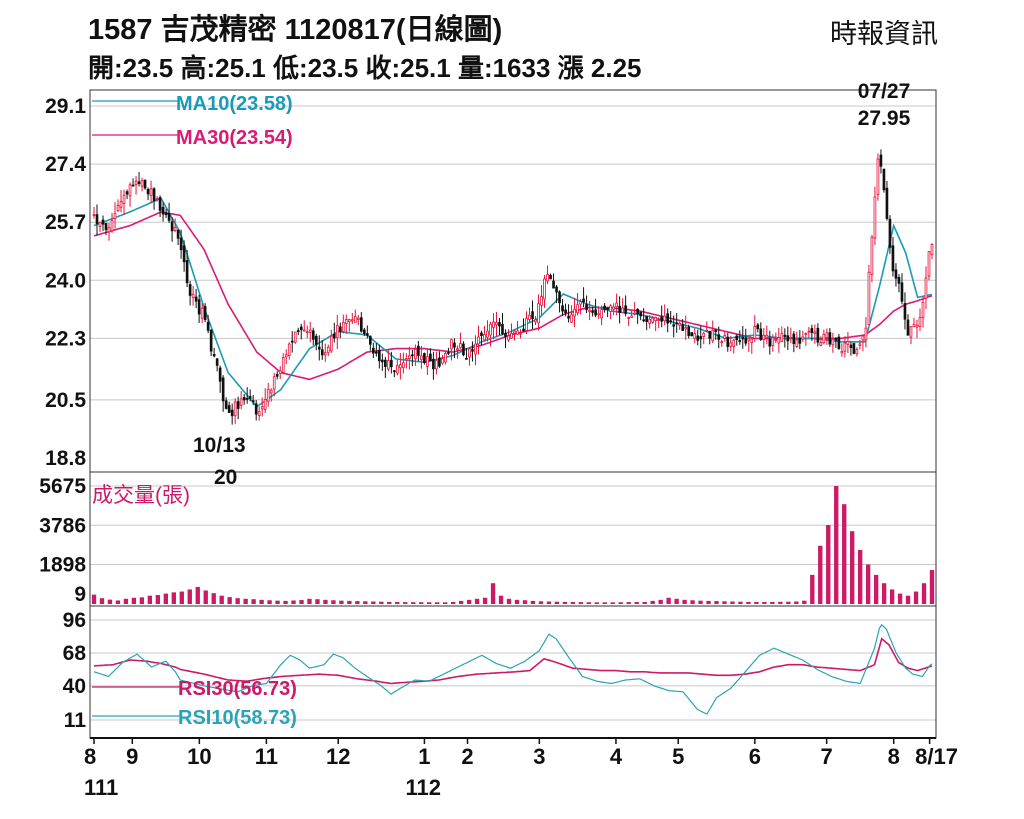  I want to click on volume-tick-label: 5675, so click(62, 486).